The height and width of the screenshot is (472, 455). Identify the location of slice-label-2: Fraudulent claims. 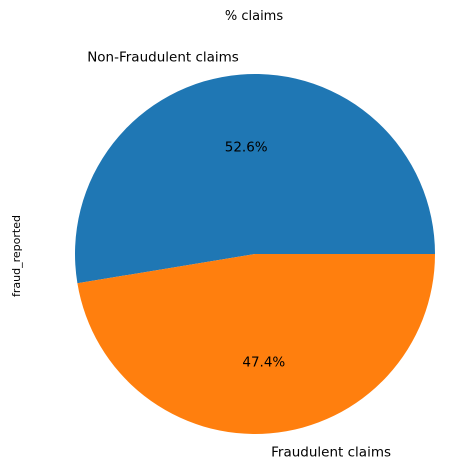
(331, 452).